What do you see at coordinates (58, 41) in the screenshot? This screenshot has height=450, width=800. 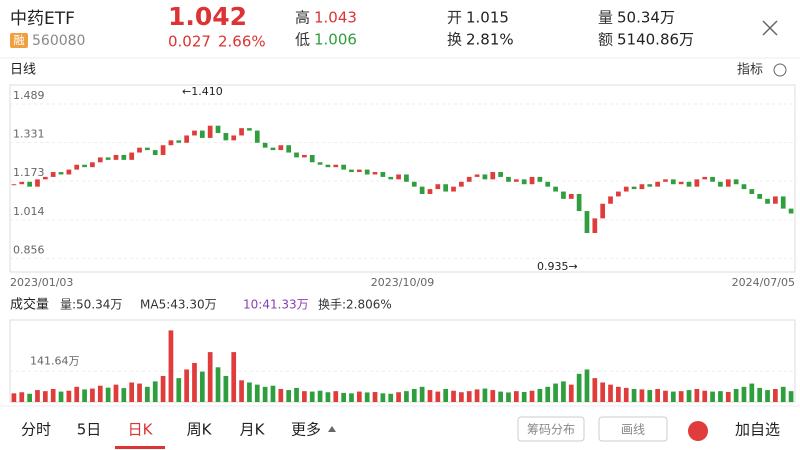 I see `code: 560080` at bounding box center [58, 41].